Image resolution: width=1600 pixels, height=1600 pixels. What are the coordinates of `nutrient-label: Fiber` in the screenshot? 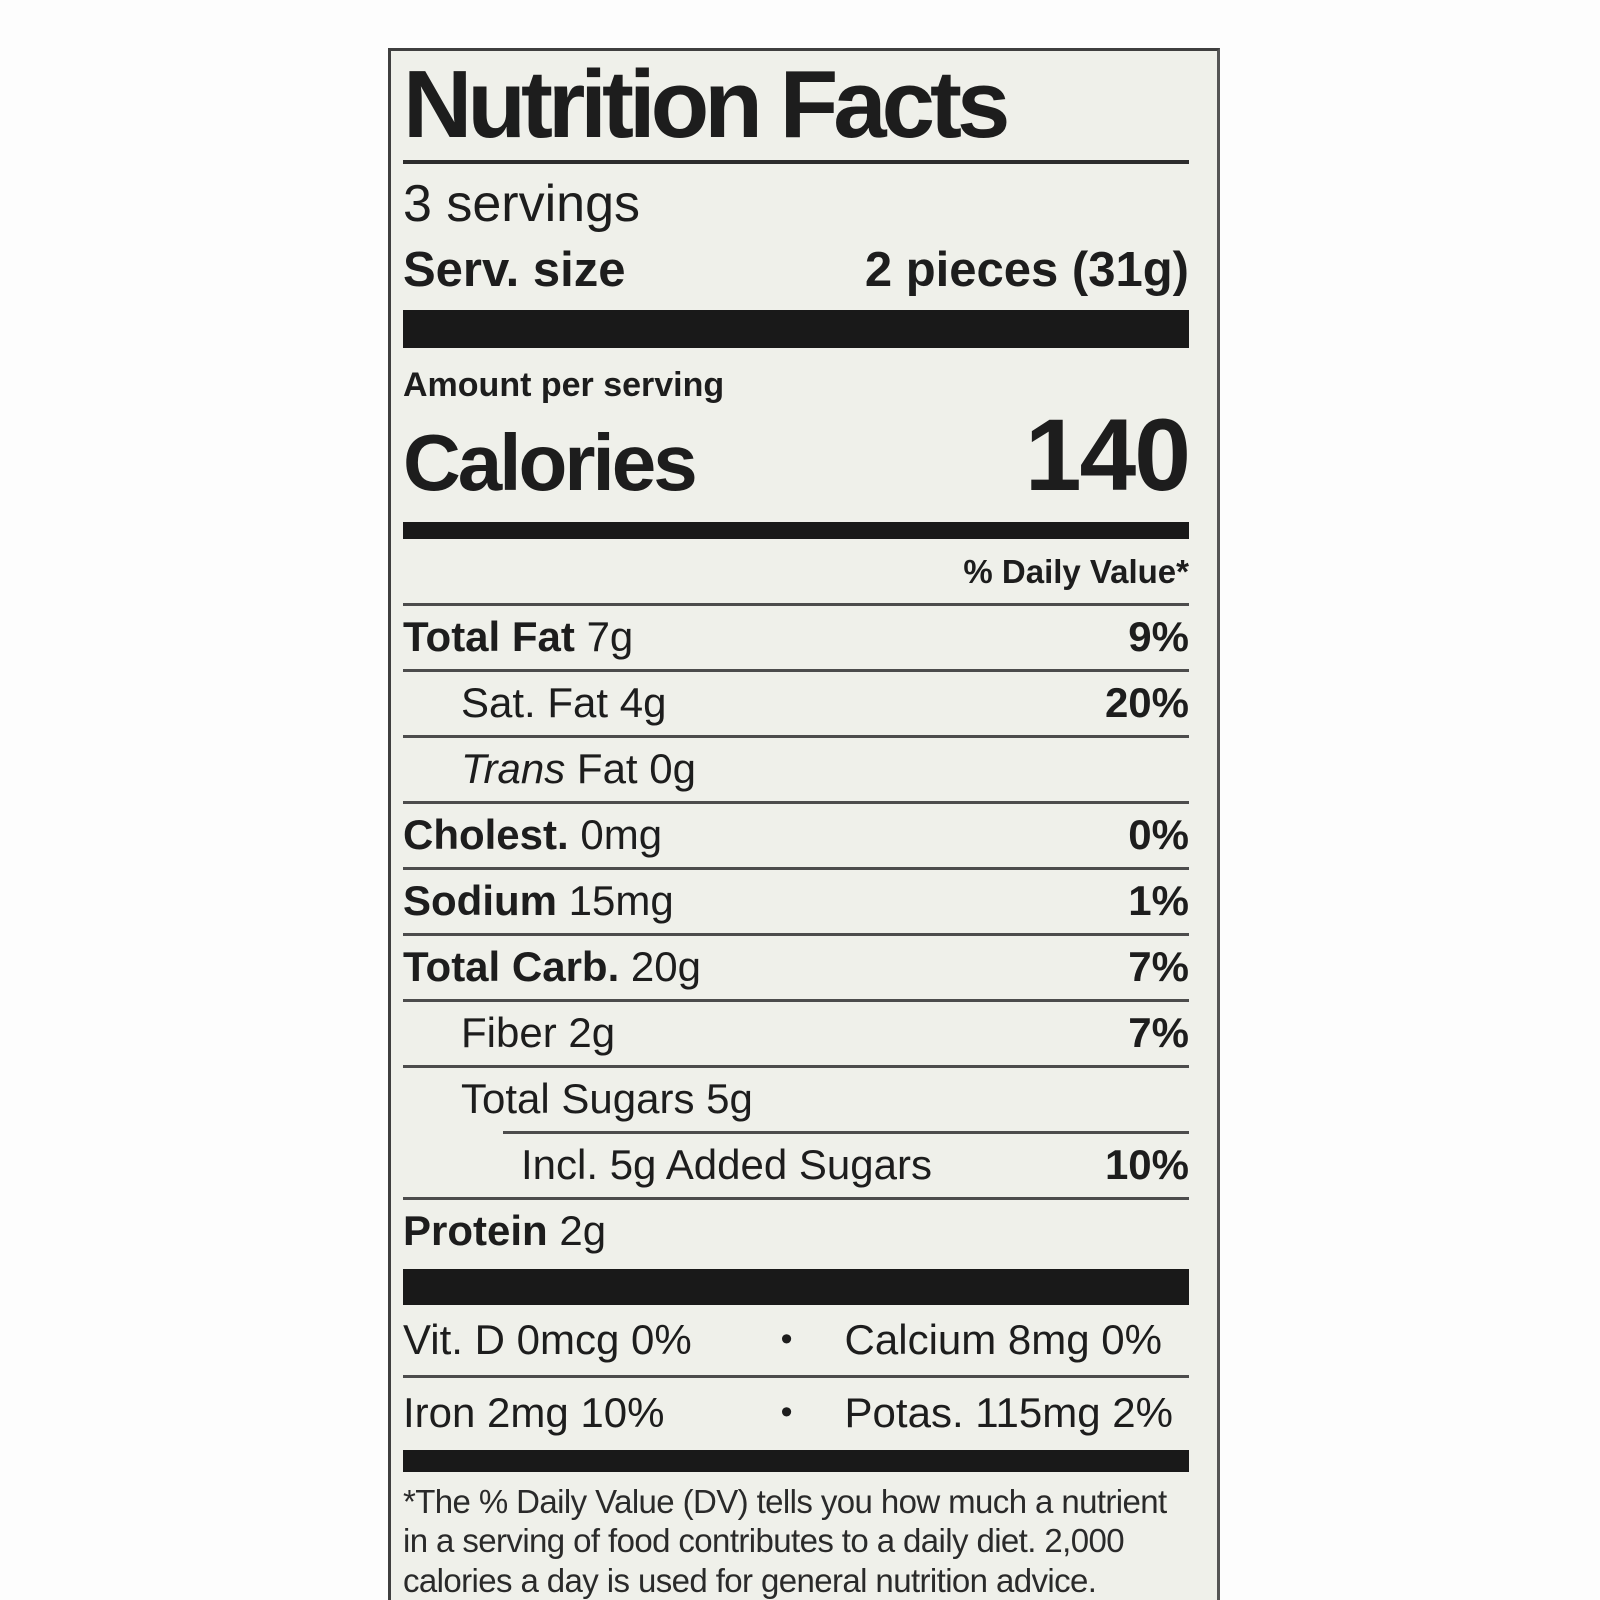 It's located at (509, 1032).